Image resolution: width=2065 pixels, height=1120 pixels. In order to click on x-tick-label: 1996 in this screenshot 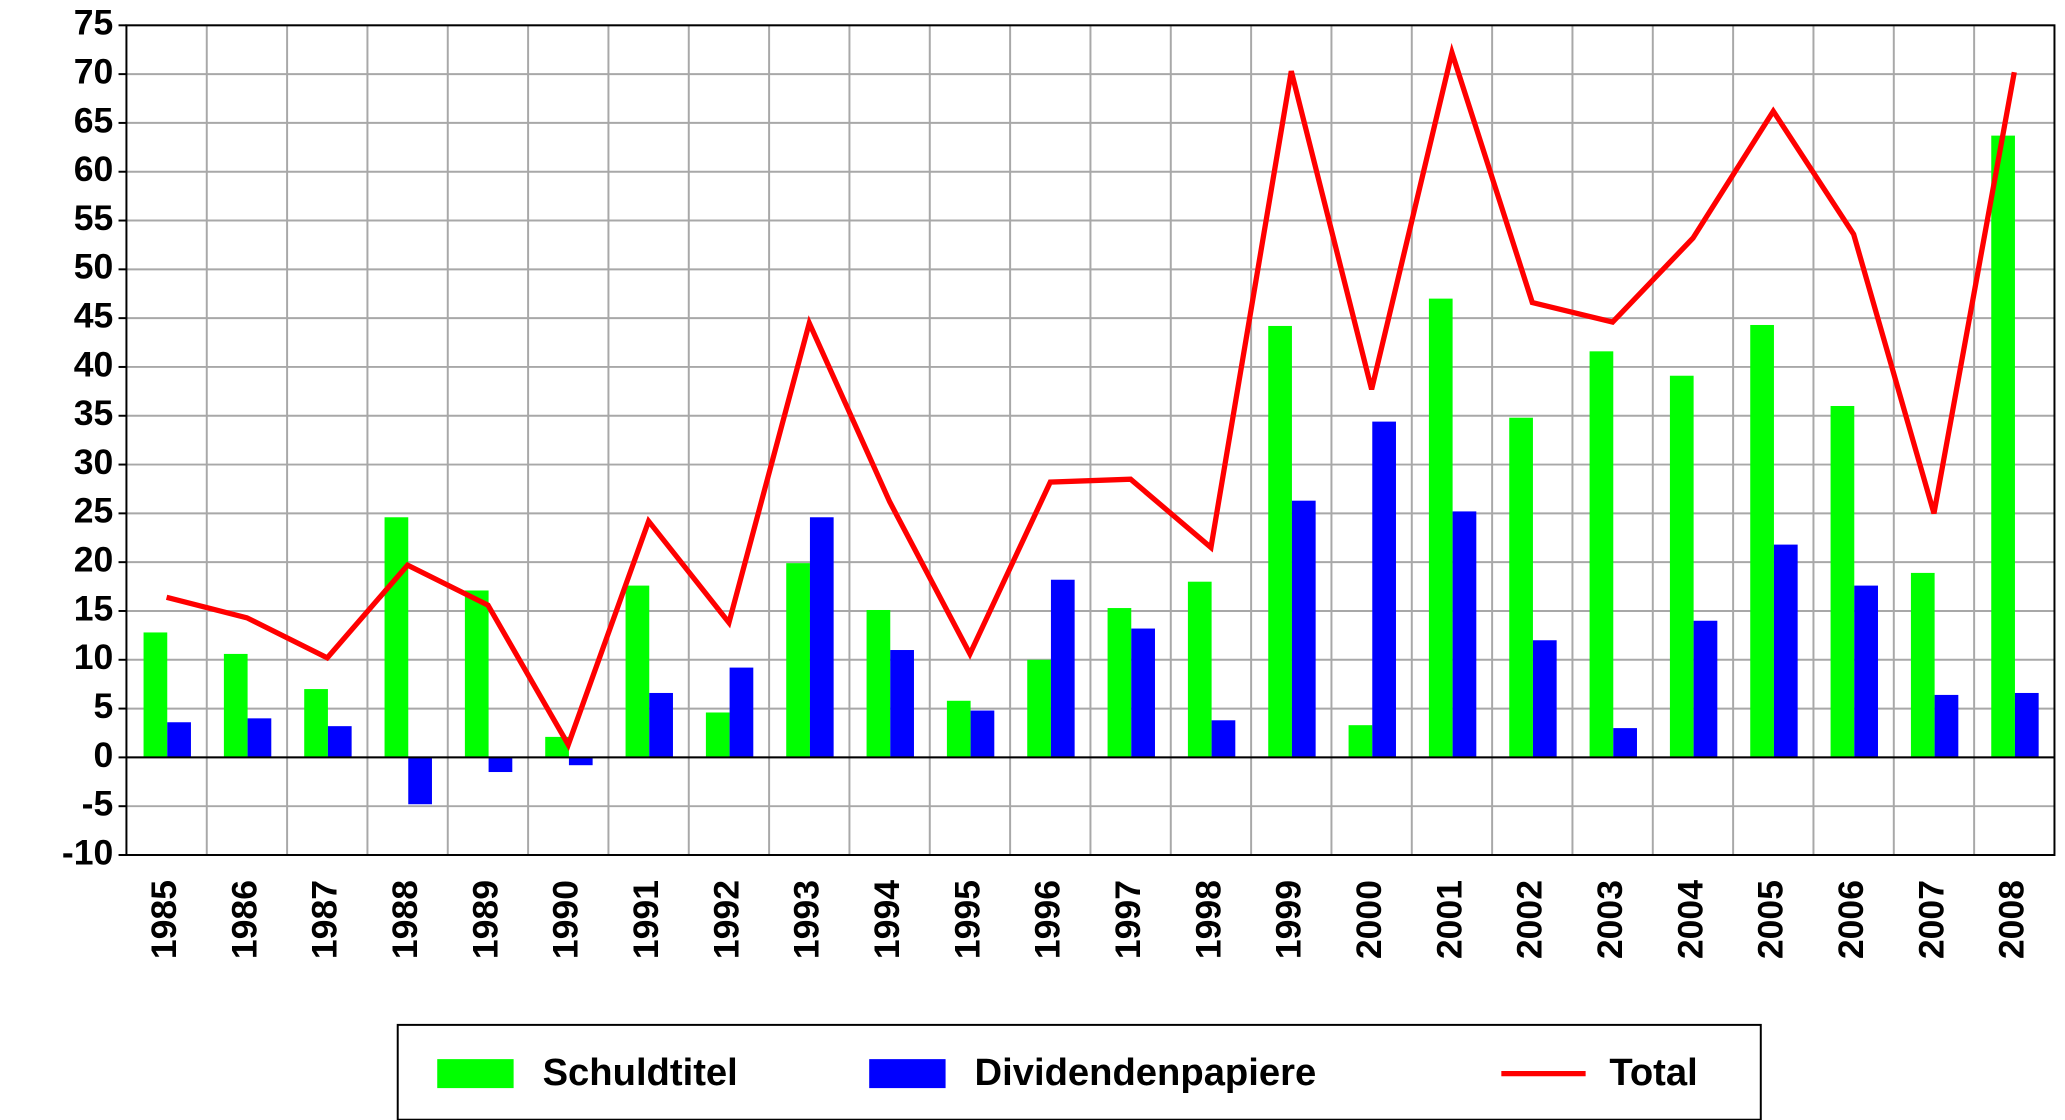, I will do `click(1048, 919)`.